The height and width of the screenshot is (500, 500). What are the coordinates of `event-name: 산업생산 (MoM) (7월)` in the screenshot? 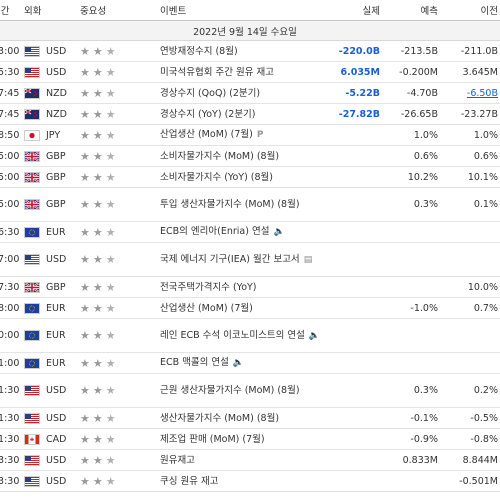 It's located at (241, 308).